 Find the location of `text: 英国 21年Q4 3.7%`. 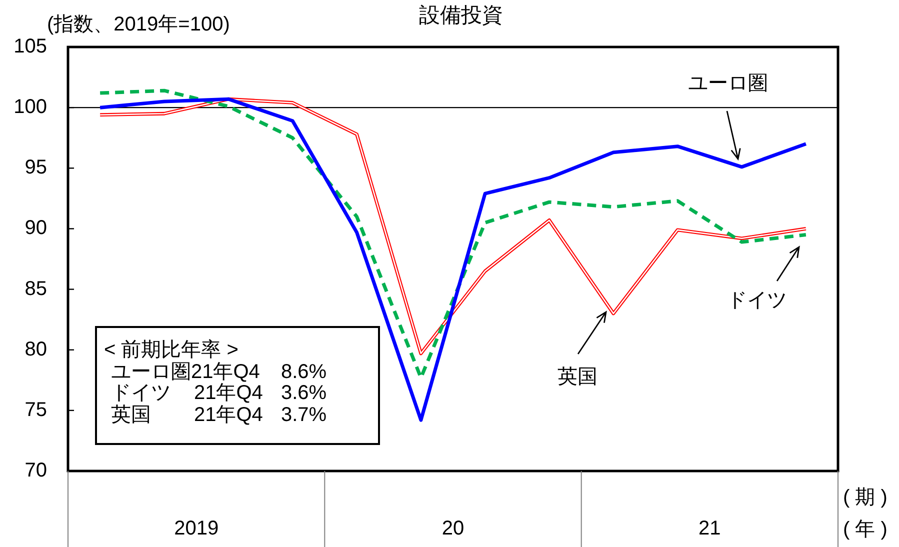

text: 英国 21年Q4 3.7% is located at coordinates (219, 415).